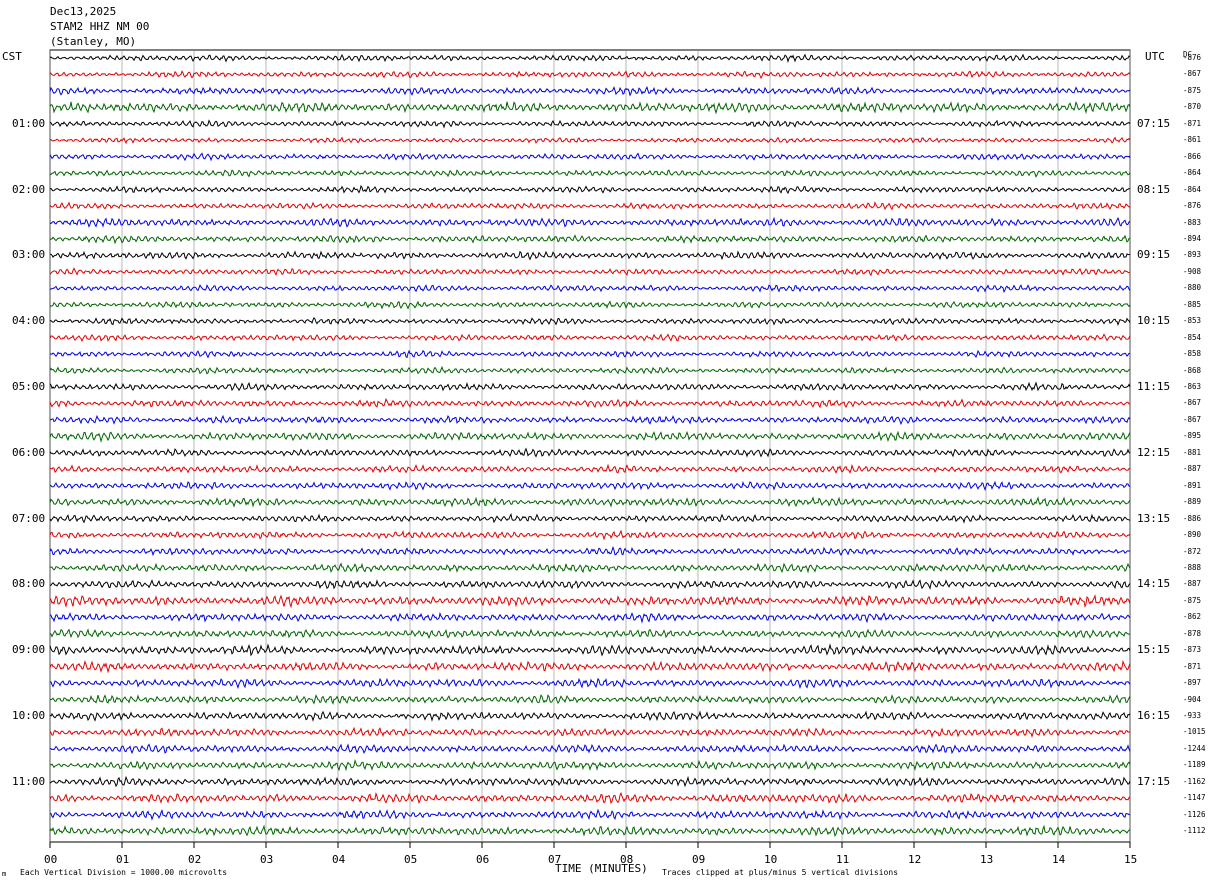 This screenshot has height=886, width=1210. What do you see at coordinates (1192, 650) in the screenshot?
I see `dc-offset-label: -873` at bounding box center [1192, 650].